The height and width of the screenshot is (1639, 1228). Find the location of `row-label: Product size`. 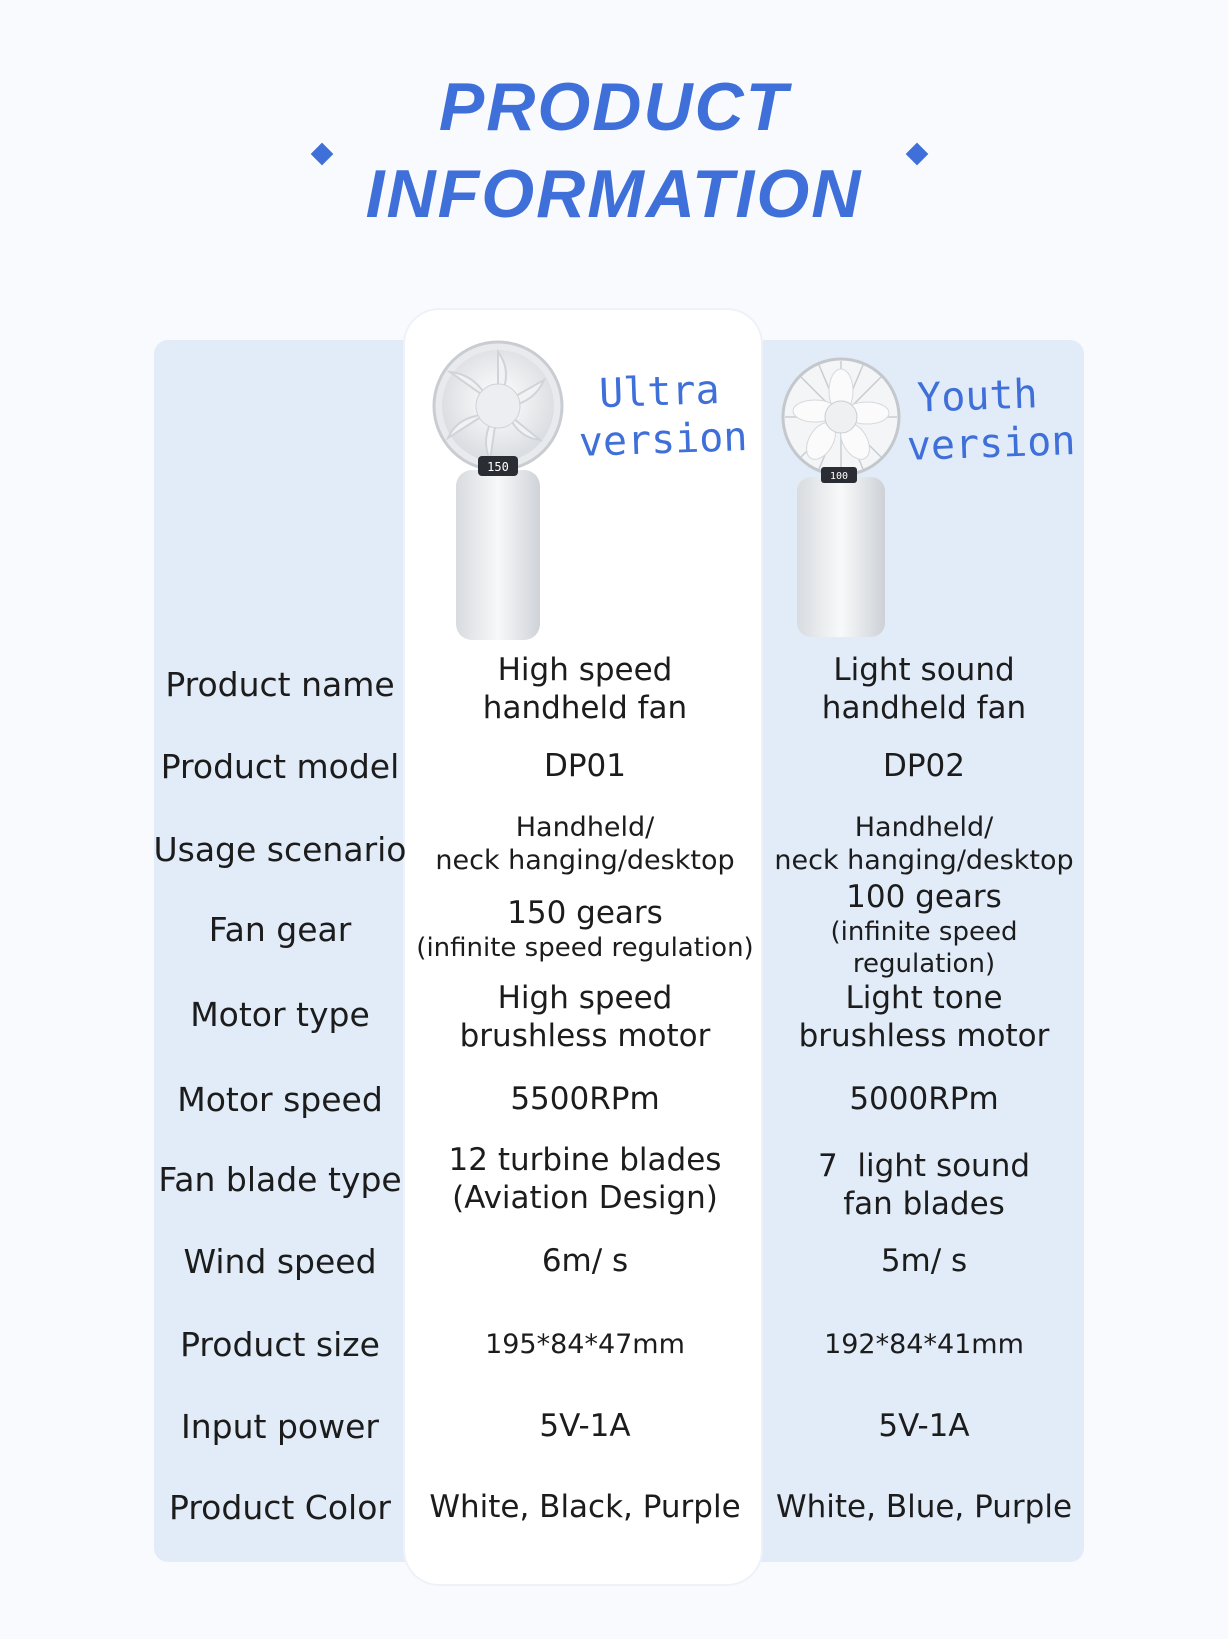

row-label: Product size is located at coordinates (280, 1344).